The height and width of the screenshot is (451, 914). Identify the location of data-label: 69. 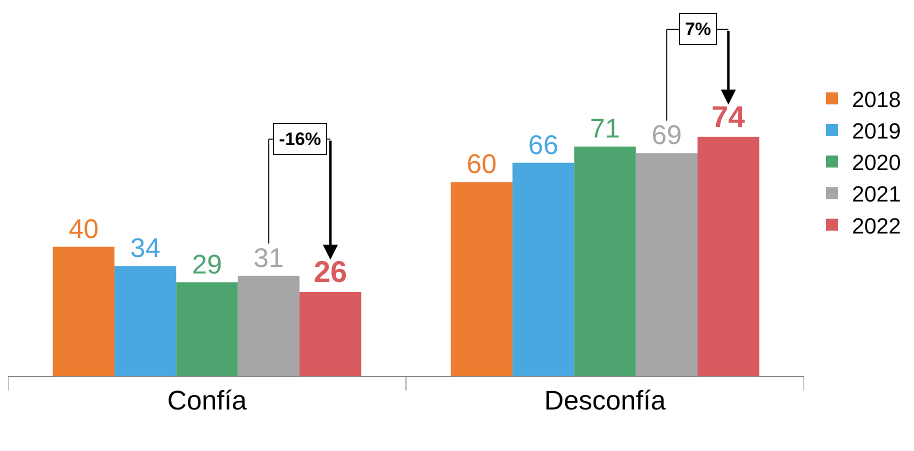
(667, 135).